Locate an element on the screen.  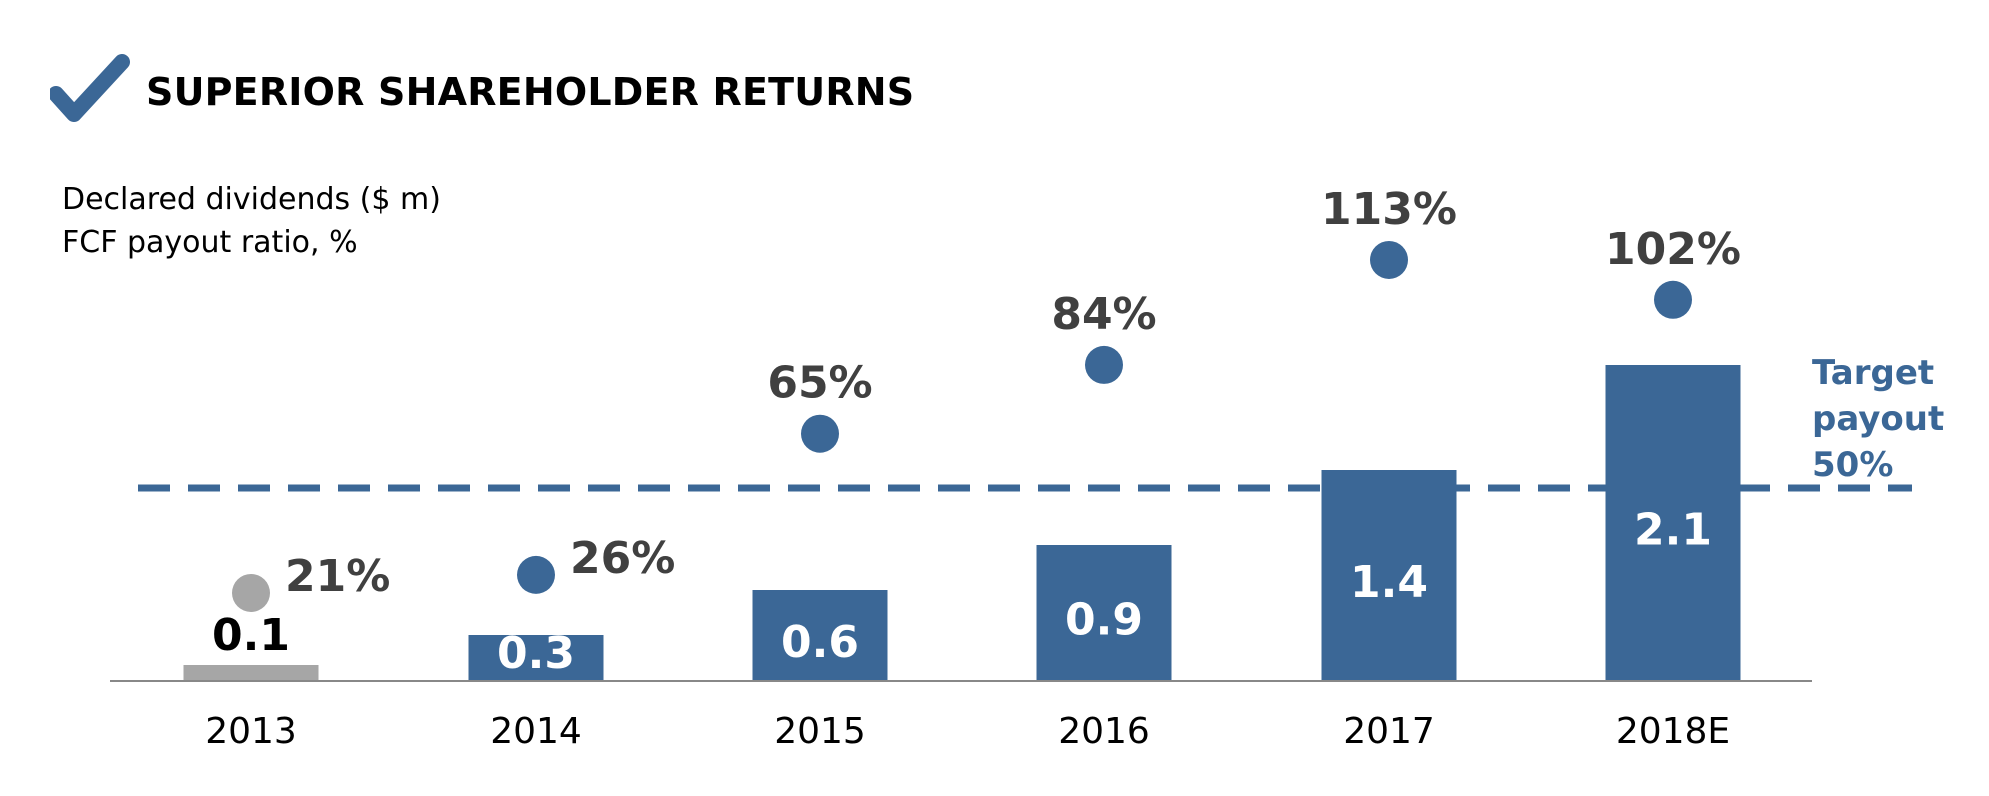
payout-marker-2016 is located at coordinates (1104, 364).